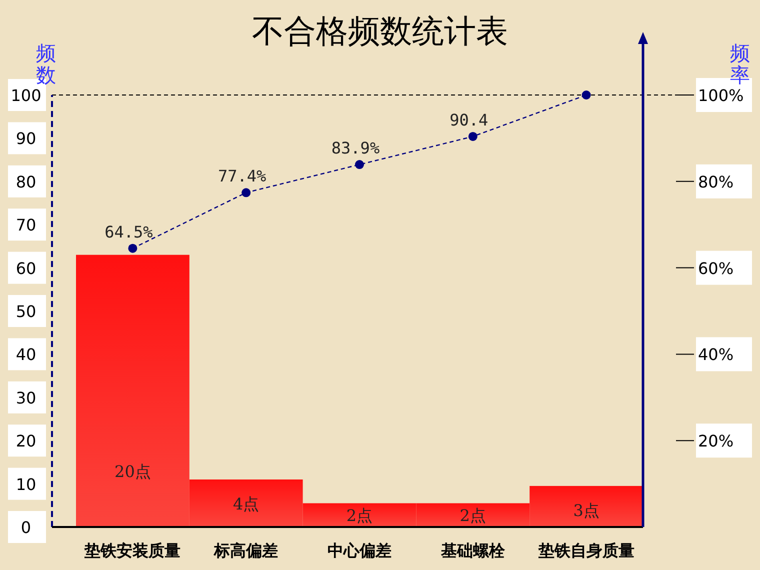 The image size is (760, 570). What do you see at coordinates (46, 64) in the screenshot?
I see `y-axis-title: 频数` at bounding box center [46, 64].